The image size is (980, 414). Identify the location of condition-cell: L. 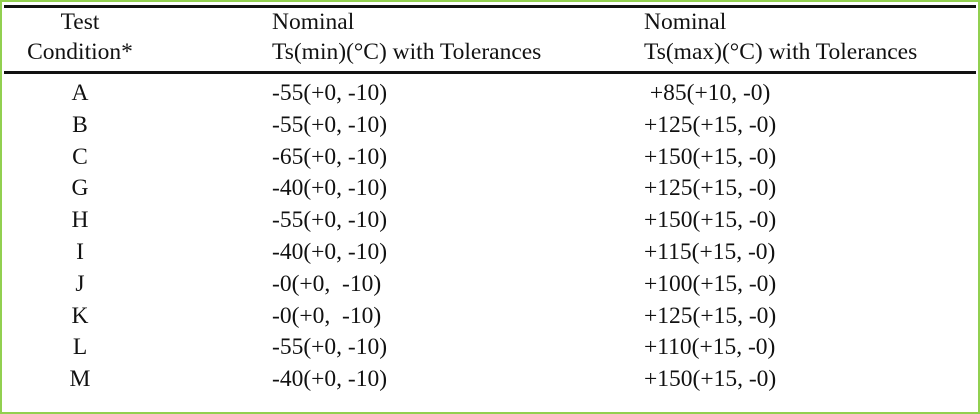
(80, 347).